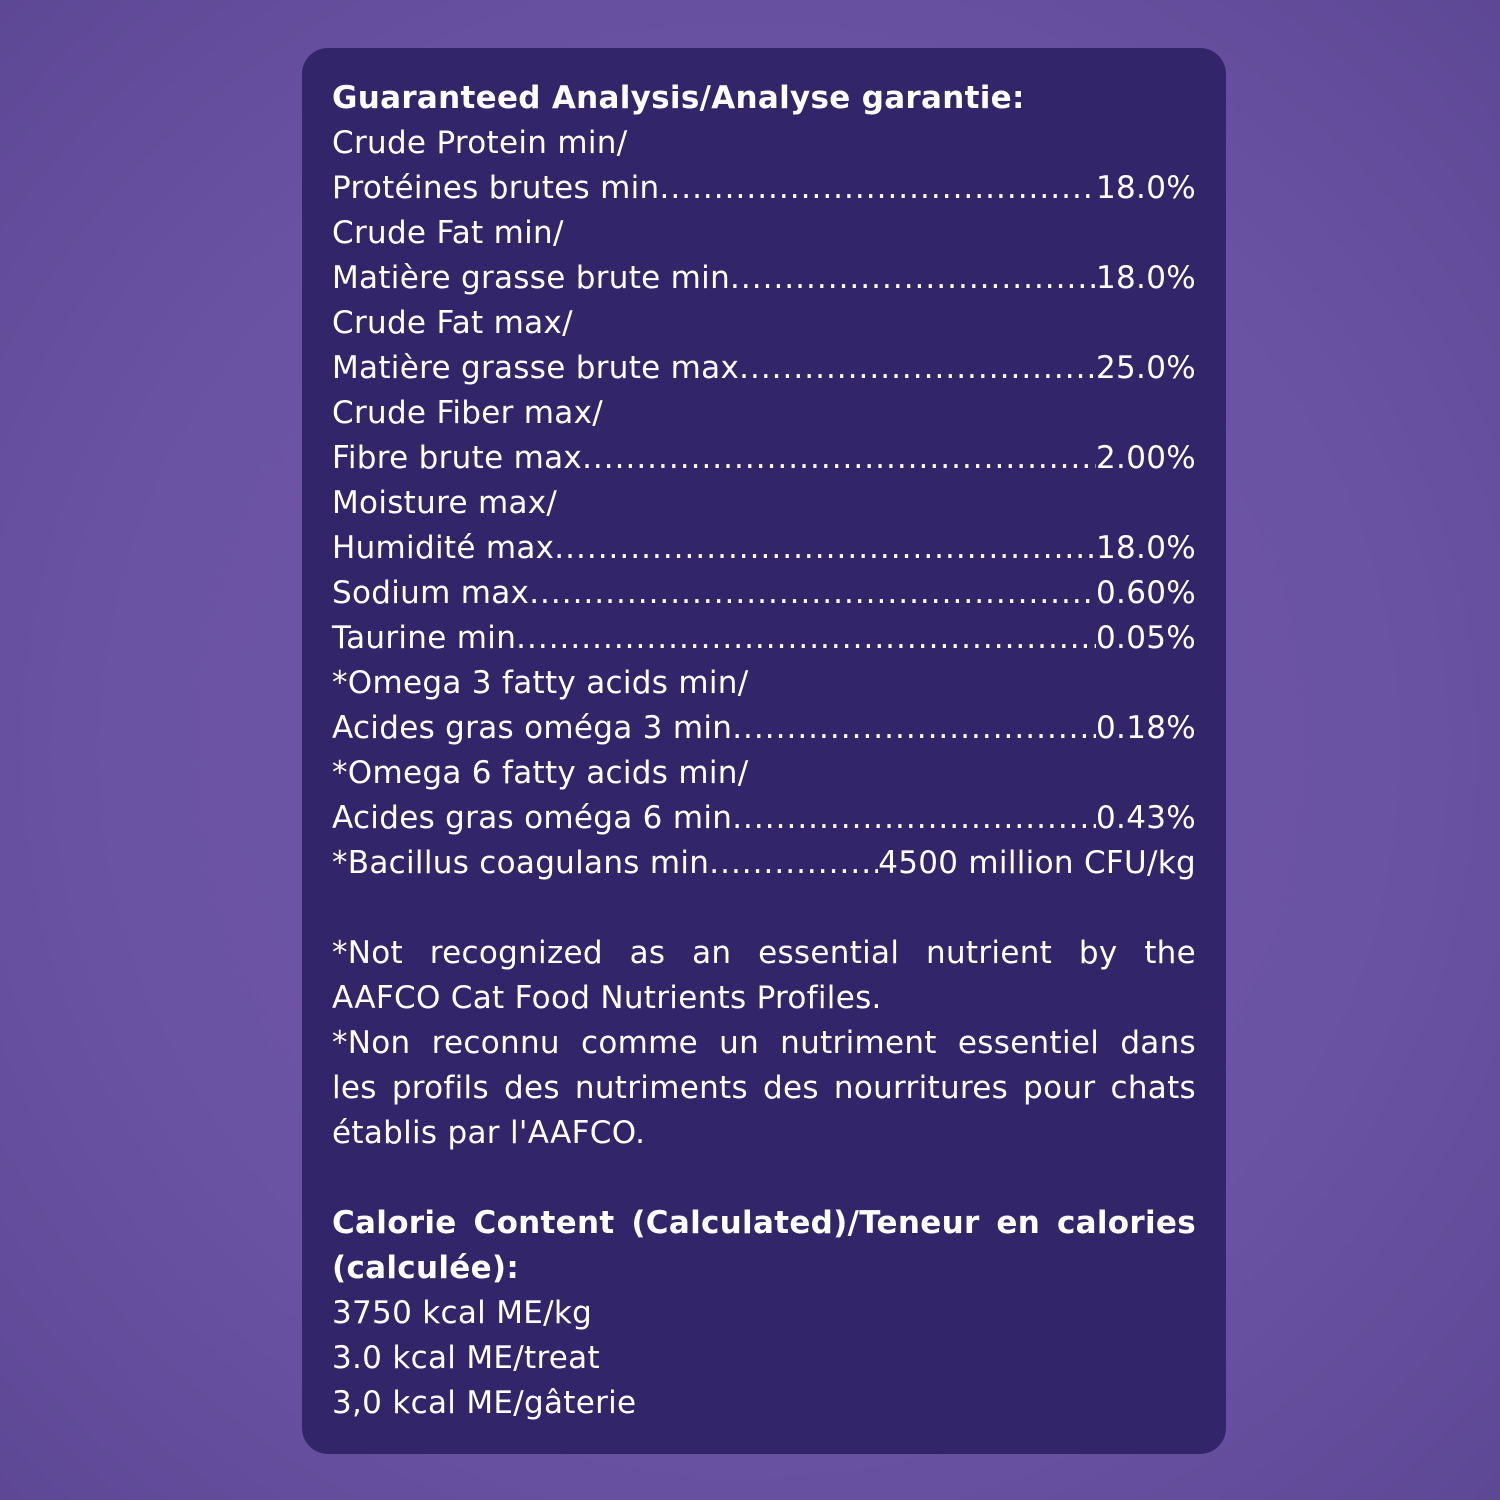  Describe the element at coordinates (1146, 593) in the screenshot. I see `nutrient-value: 0.60%` at that location.